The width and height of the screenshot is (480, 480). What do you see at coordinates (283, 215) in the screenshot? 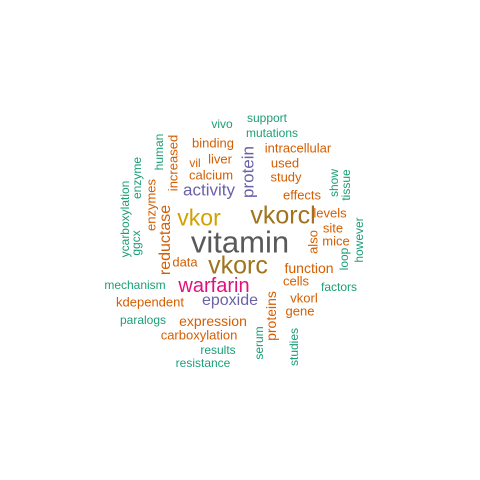
I see `word-vkorcl: vkorcl` at bounding box center [283, 215].